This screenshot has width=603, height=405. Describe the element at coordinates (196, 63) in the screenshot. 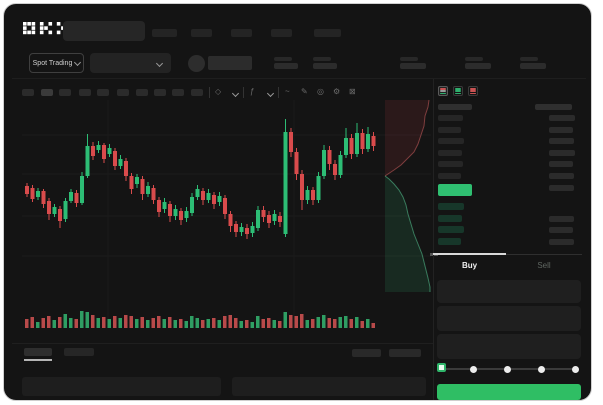

I see `coin-avatar` at that location.